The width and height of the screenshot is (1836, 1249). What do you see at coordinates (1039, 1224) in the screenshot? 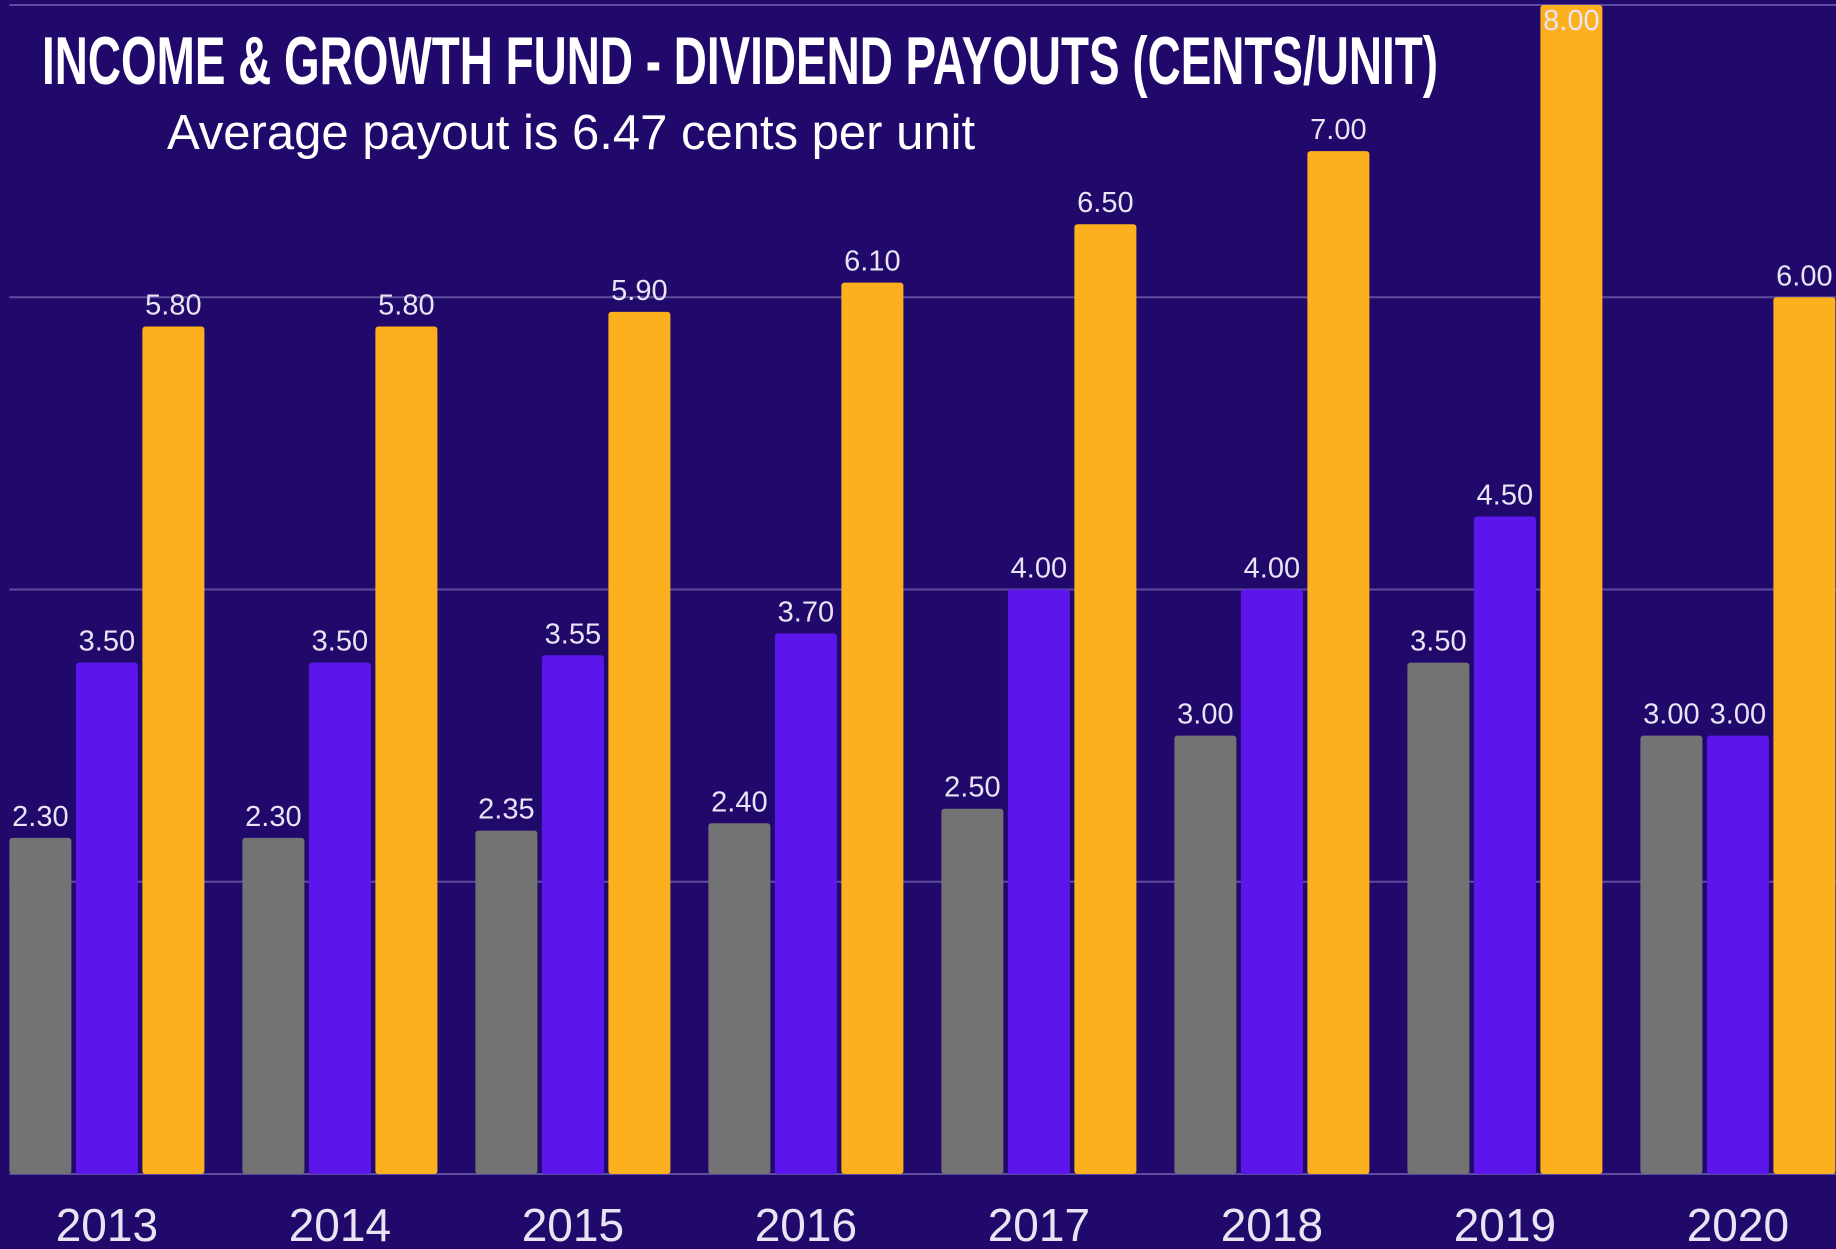
I see `x-tick-label: 2017` at bounding box center [1039, 1224].